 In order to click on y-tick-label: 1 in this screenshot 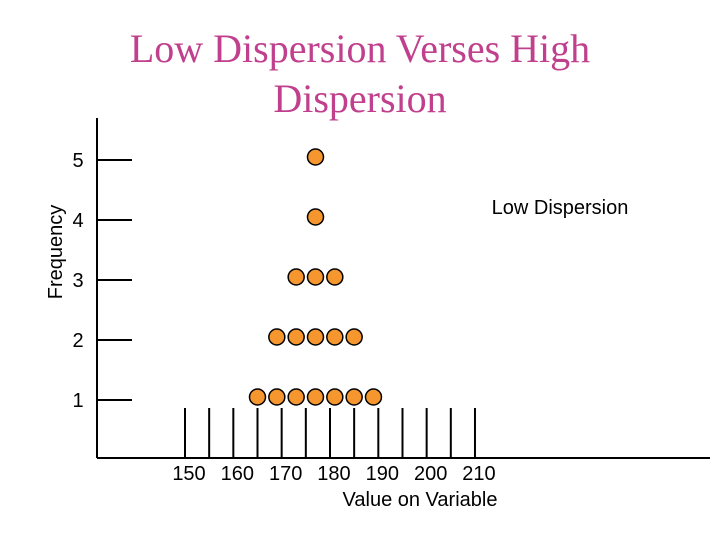, I will do `click(77, 401)`.